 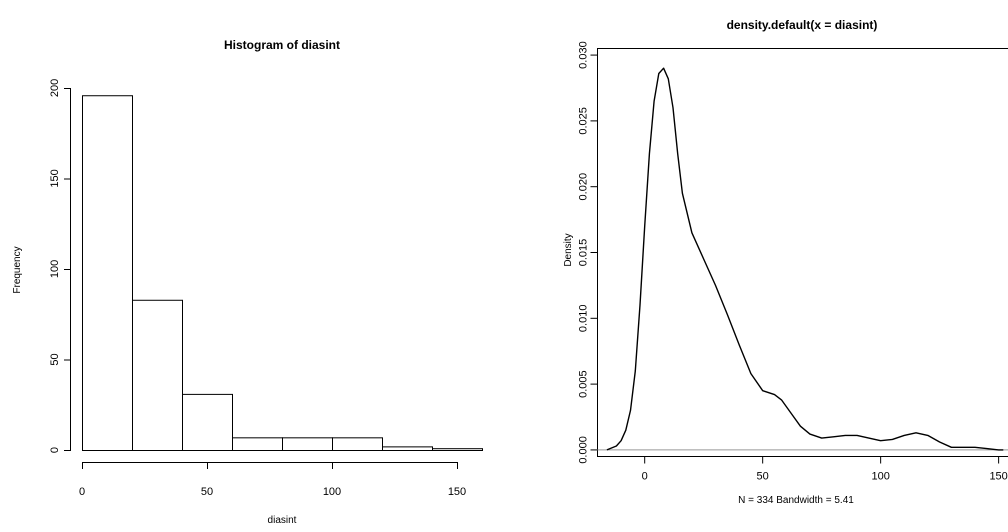 I want to click on histogram-x-axis-label: diasint, so click(x=282, y=520).